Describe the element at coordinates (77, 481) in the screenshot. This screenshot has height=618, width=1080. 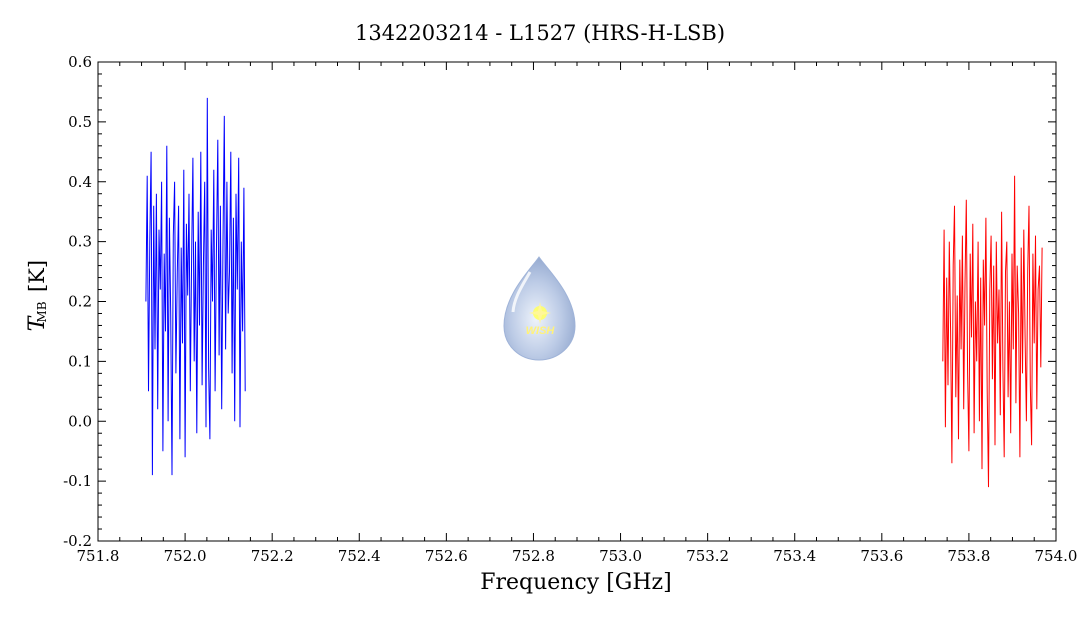
I see `y-tick-label: -0.1` at that location.